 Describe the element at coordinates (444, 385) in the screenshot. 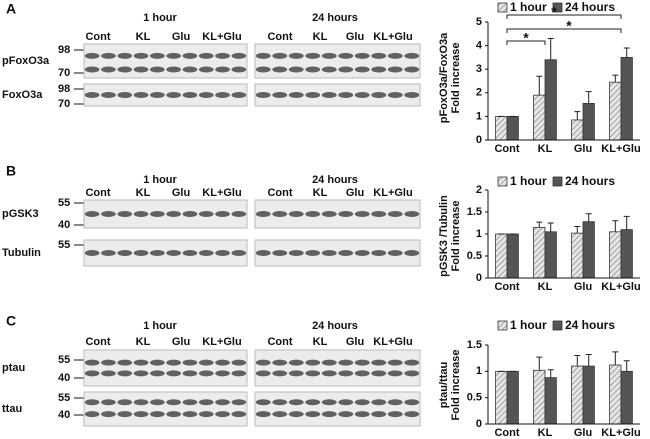

I see `y-axis-label: ptau/ttau` at that location.